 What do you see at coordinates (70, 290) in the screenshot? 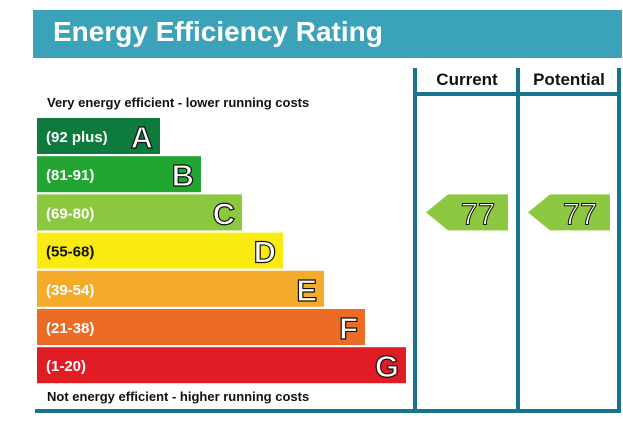
I see `band-e-range: (39-54)` at bounding box center [70, 290].